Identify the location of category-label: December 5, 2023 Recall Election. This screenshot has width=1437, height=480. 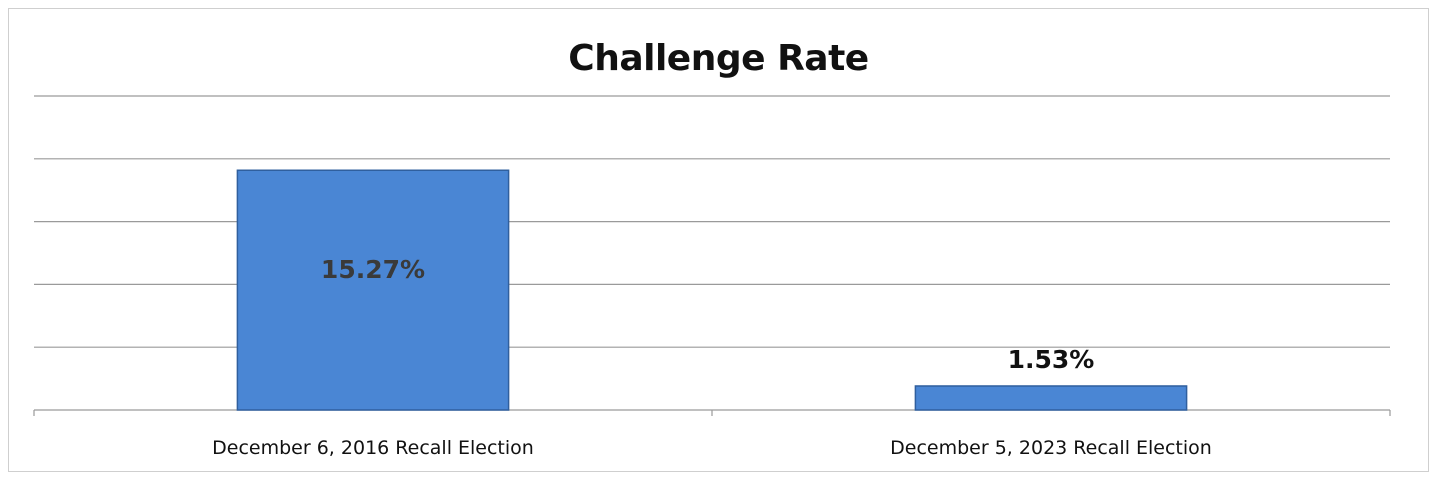
(1051, 448).